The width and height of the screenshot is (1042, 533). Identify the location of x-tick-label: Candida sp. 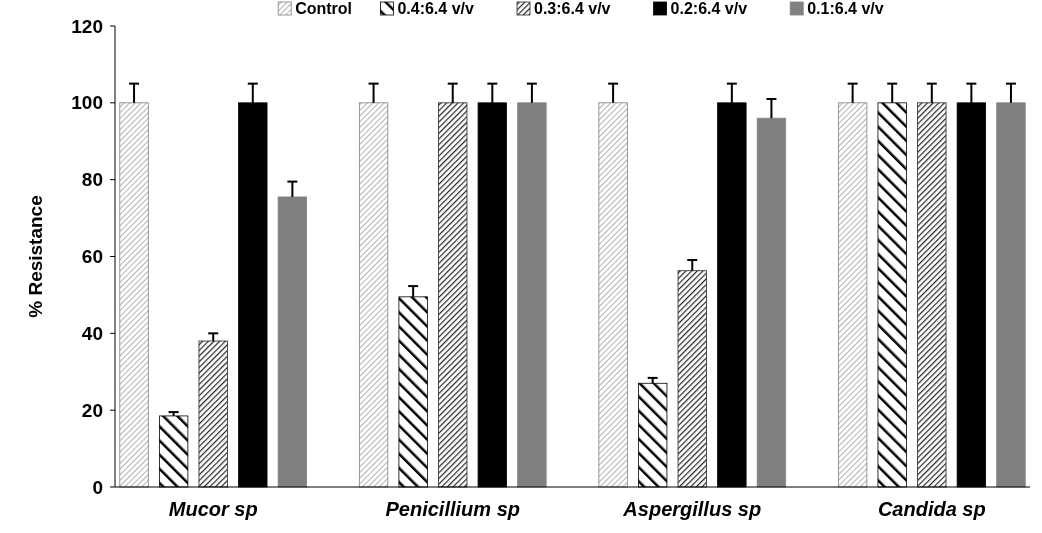
(931, 509).